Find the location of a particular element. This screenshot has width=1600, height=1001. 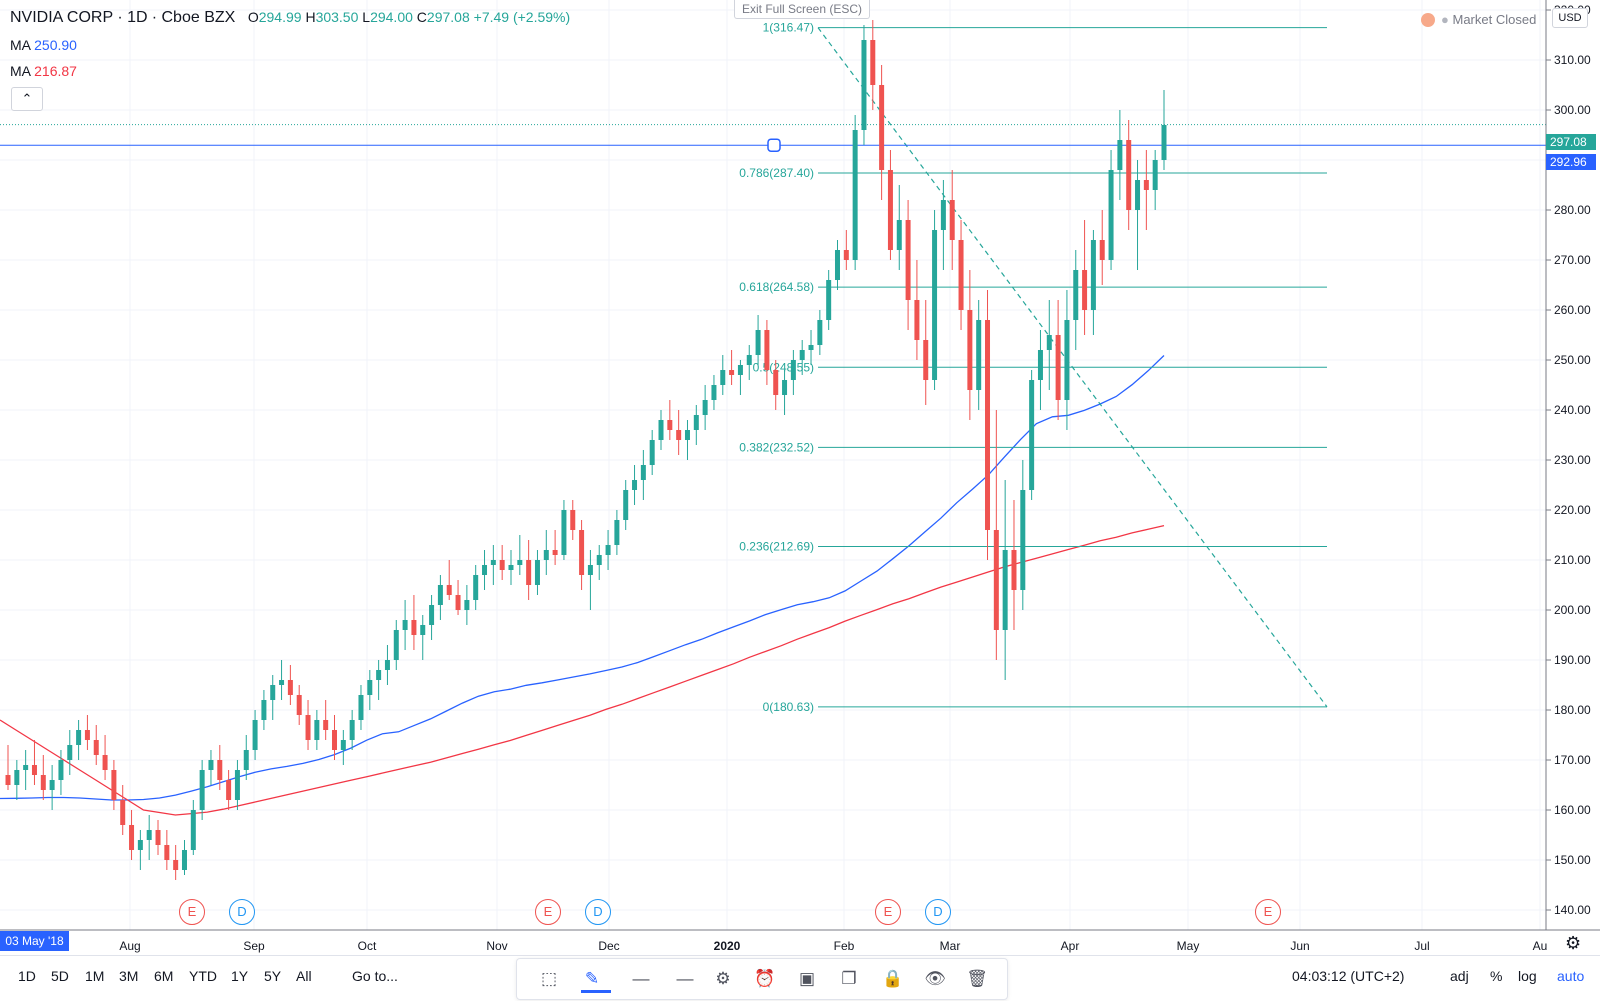

log-scale-toggle: log is located at coordinates (1527, 976).